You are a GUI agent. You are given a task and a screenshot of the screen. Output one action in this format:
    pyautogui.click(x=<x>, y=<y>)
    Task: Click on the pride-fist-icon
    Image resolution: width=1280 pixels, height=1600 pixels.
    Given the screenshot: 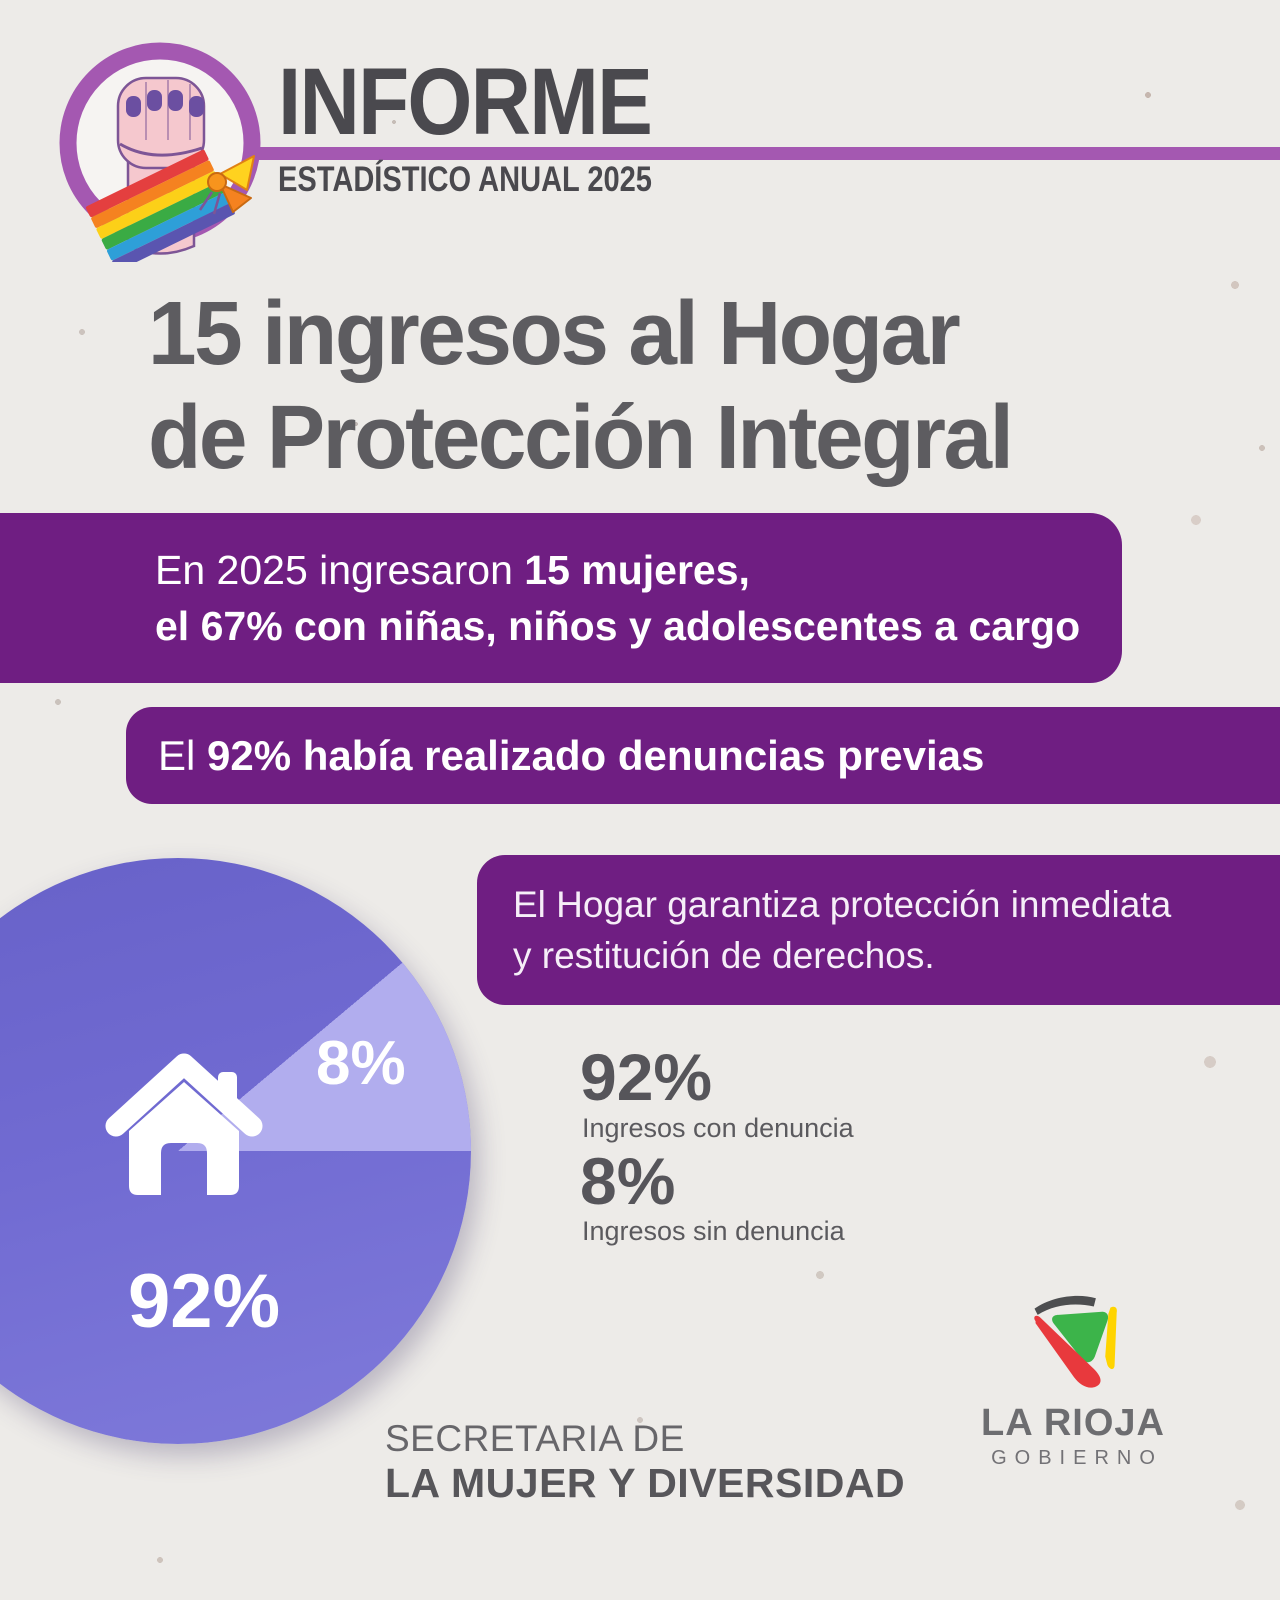 What is the action you would take?
    pyautogui.click(x=160, y=152)
    